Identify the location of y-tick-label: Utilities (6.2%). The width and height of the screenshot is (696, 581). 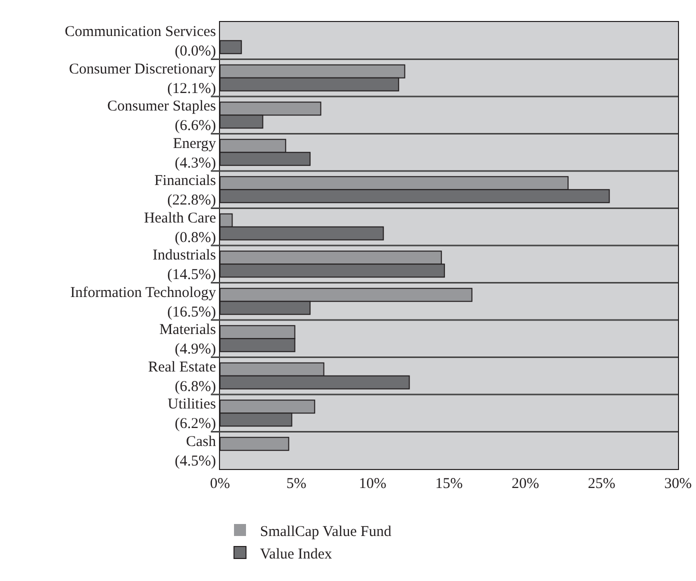
(192, 414).